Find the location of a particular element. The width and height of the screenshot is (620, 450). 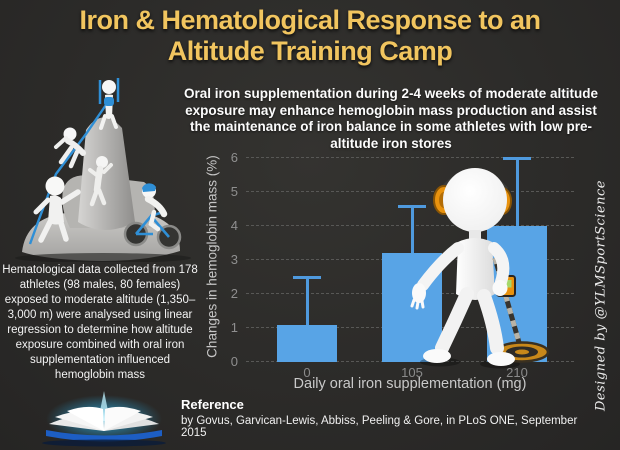

climbing-rope is located at coordinates (68, 173).